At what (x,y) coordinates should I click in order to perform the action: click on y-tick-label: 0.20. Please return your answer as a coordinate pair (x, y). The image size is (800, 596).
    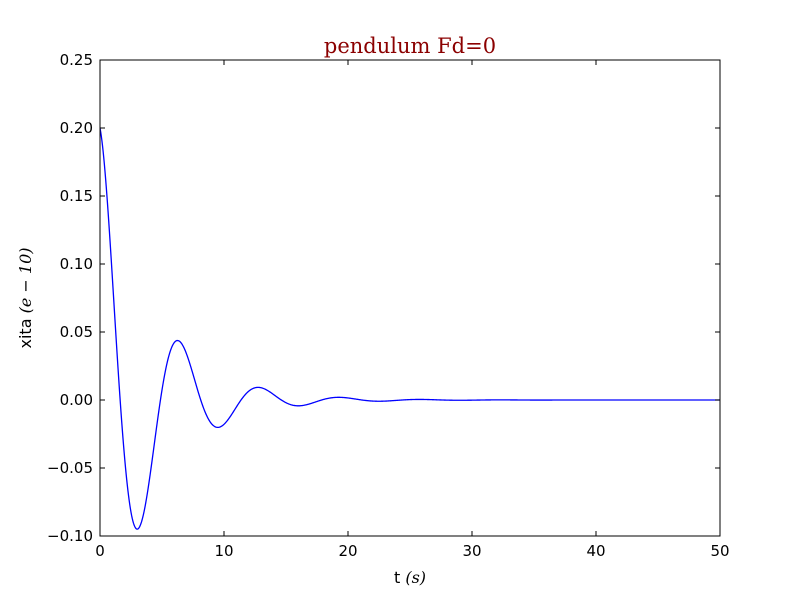
    Looking at the image, I should click on (76, 128).